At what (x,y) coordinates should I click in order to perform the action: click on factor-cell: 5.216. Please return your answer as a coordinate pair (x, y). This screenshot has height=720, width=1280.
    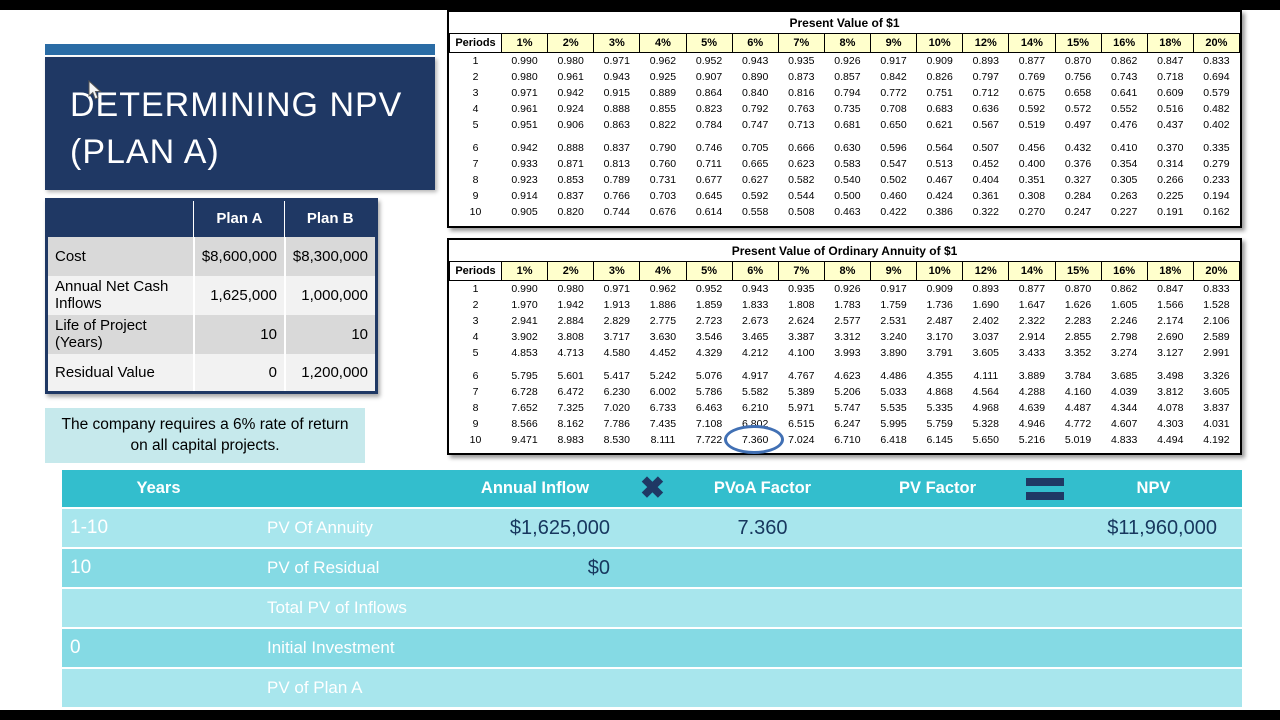
    Looking at the image, I should click on (1032, 440).